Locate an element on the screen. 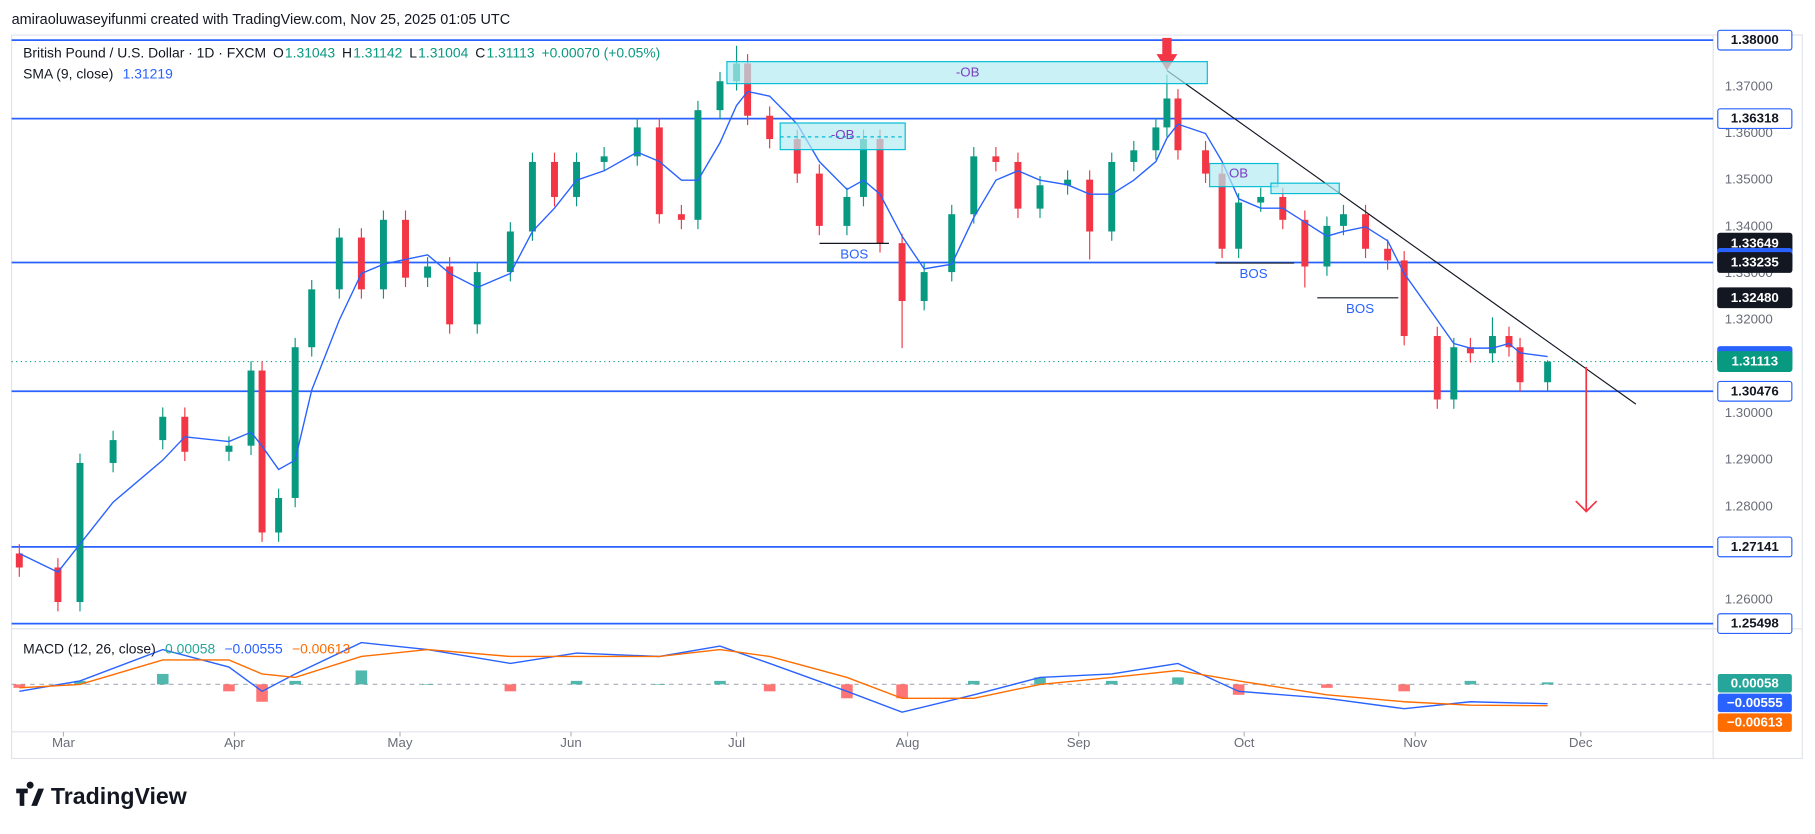 This screenshot has height=834, width=1815. legend-key: C is located at coordinates (480, 52).